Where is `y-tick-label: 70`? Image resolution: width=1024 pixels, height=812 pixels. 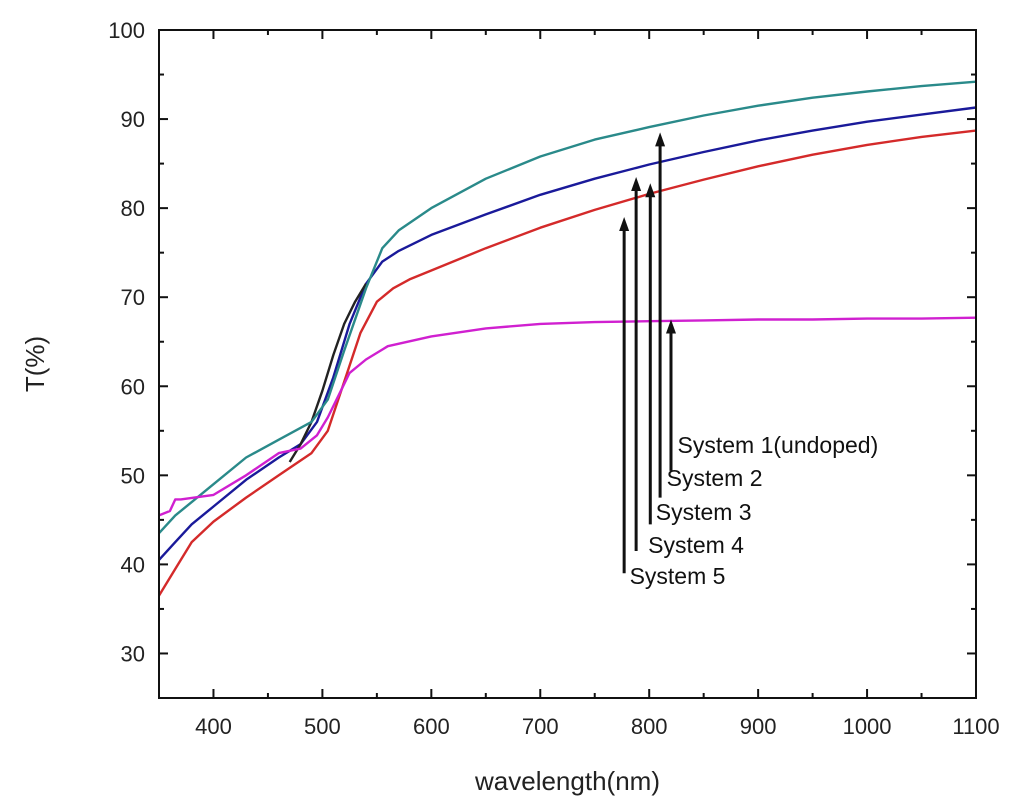
y-tick-label: 70 is located at coordinates (133, 297).